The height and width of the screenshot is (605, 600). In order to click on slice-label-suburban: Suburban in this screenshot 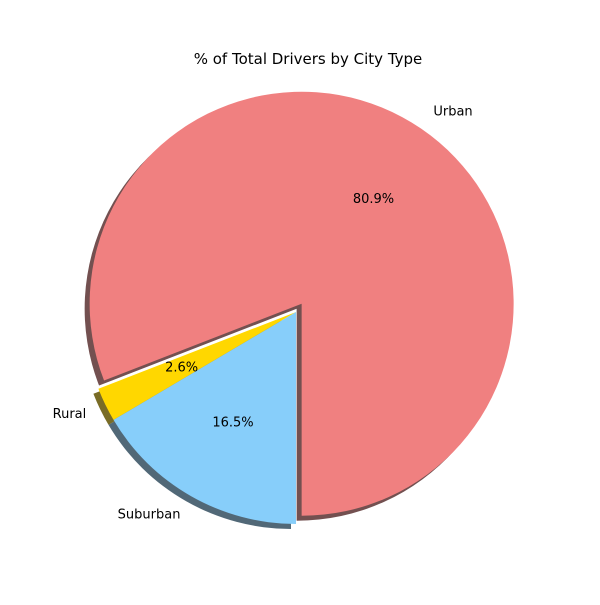, I will do `click(149, 515)`.